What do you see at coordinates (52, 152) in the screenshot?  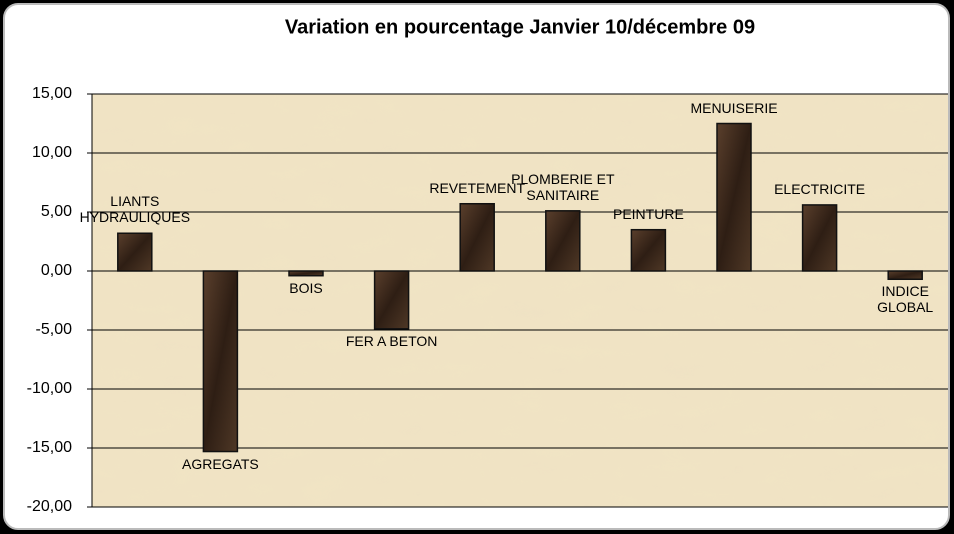 I see `y-tick-label: 10,00` at bounding box center [52, 152].